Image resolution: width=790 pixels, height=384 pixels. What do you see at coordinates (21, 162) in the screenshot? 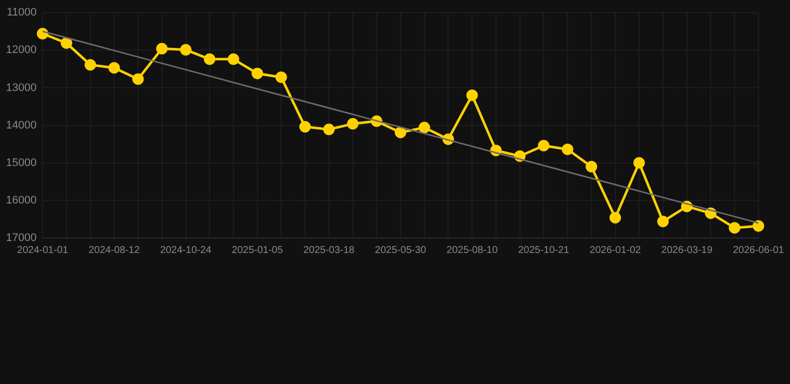
I see `y-tick-label: 15000` at bounding box center [21, 162].